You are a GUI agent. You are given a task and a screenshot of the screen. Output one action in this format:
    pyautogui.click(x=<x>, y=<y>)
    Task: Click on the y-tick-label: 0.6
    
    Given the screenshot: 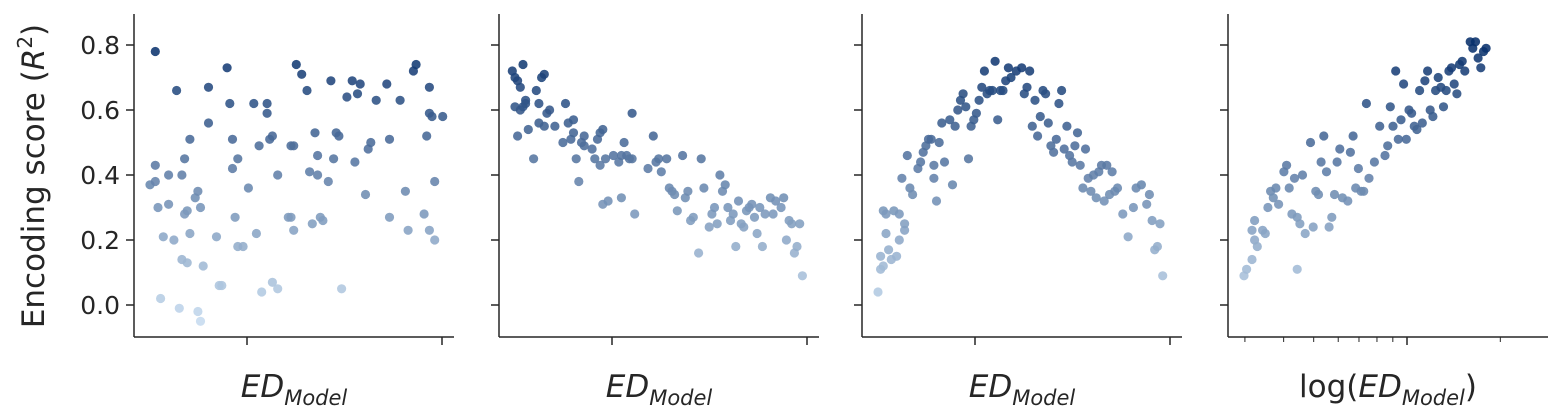 What is the action you would take?
    pyautogui.click(x=100, y=110)
    